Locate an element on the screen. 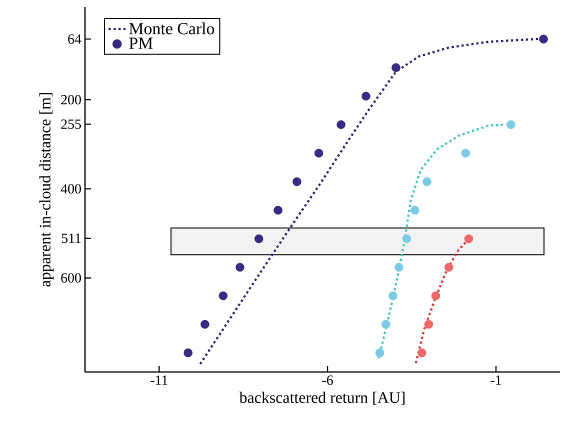 The width and height of the screenshot is (565, 431). y-axis-title: apparent in-cloud distance [m] is located at coordinates (46, 190).